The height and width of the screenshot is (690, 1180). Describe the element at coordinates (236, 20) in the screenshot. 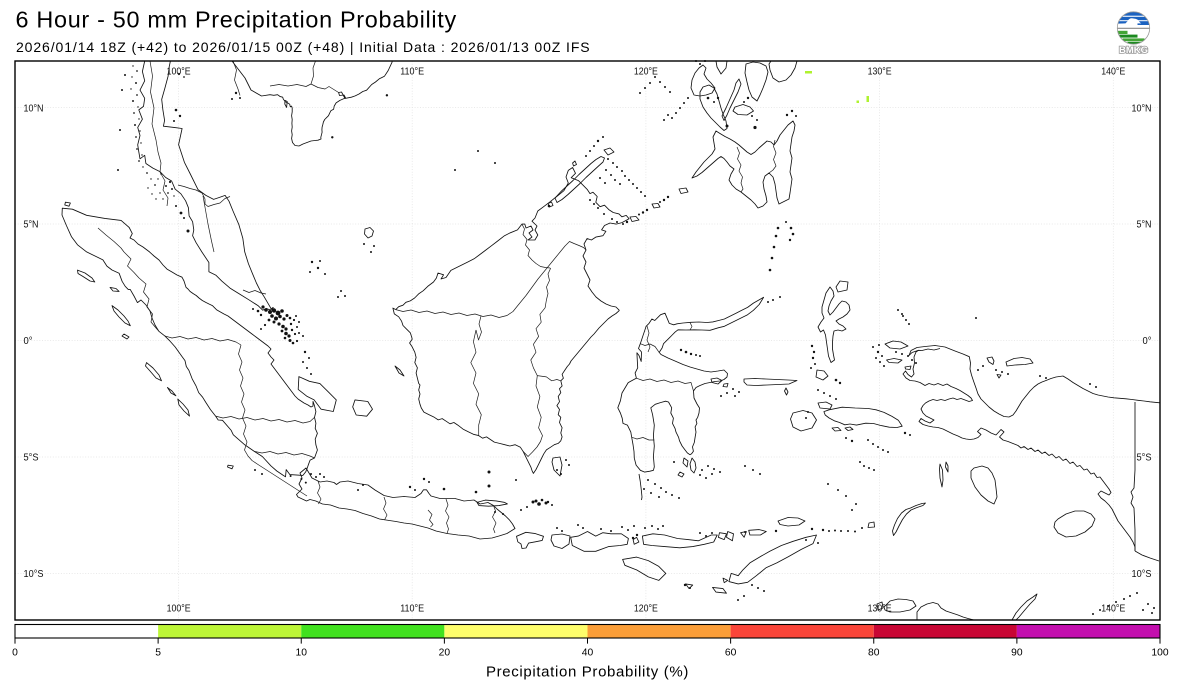

I see `svg-text:6 Hour - 50 mm Precipitation P: 6 Hour - 50 mm Precipitation Probability` at that location.